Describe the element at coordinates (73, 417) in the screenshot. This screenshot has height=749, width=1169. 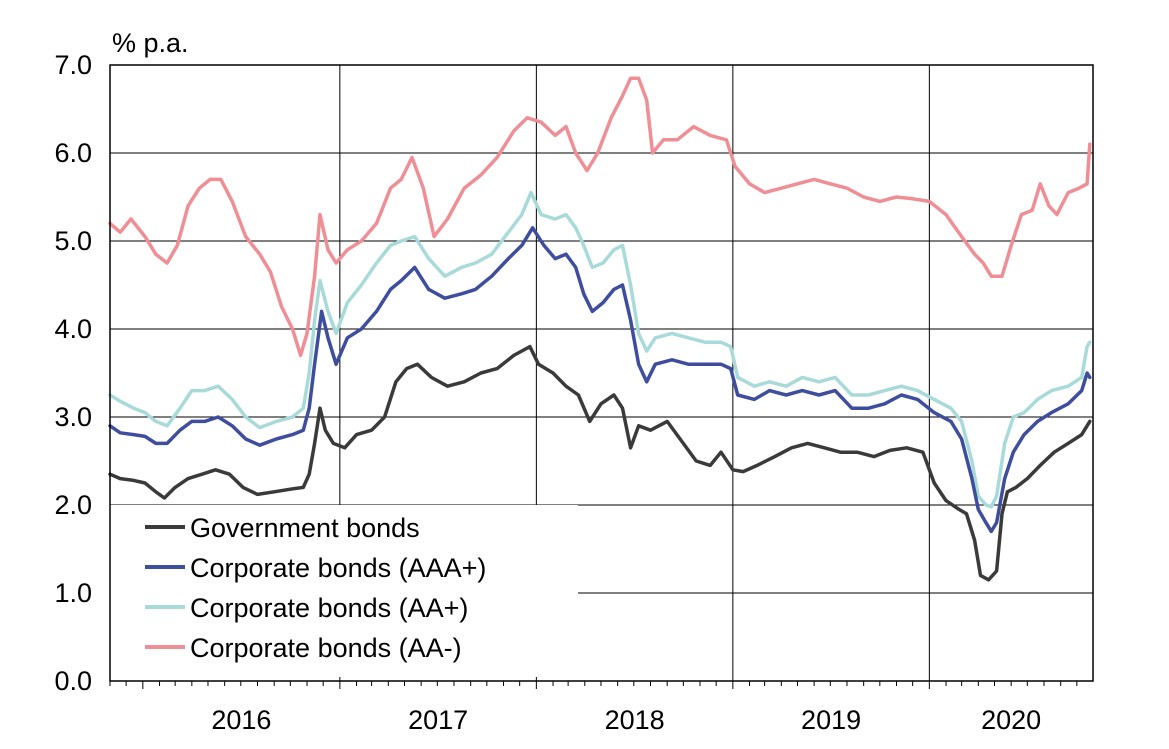
I see `y-tick-label: 3.0` at that location.